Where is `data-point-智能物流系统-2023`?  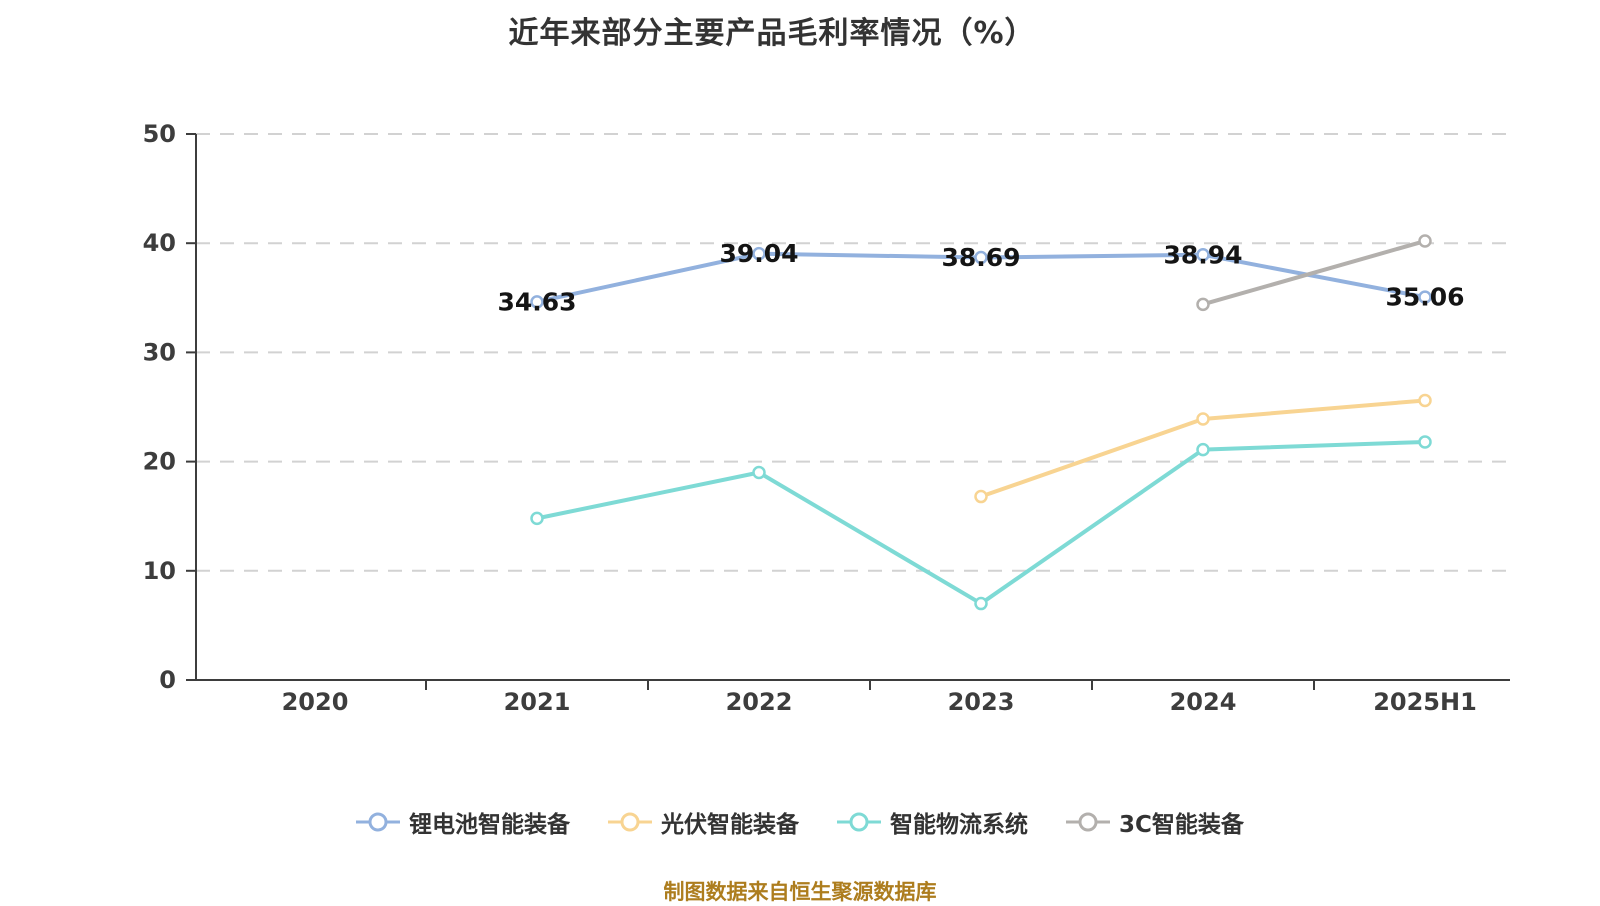 data-point-智能物流系统-2023 is located at coordinates (981, 603).